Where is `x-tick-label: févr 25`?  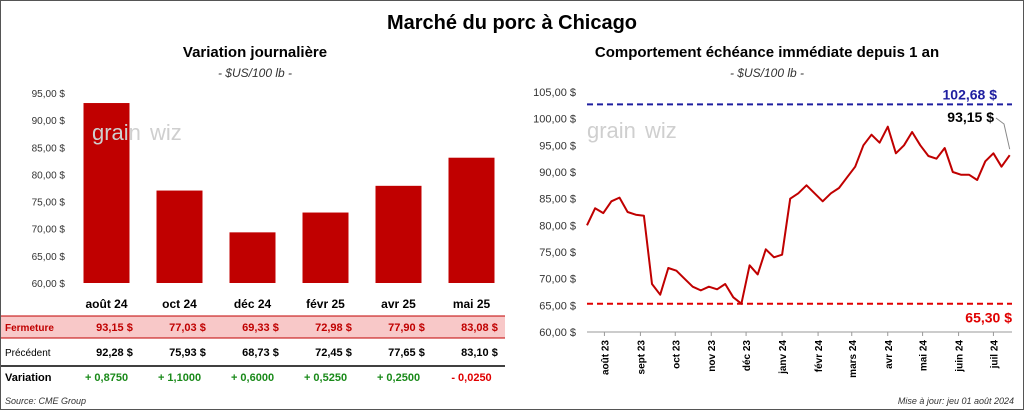 x-tick-label: févr 25 is located at coordinates (325, 304).